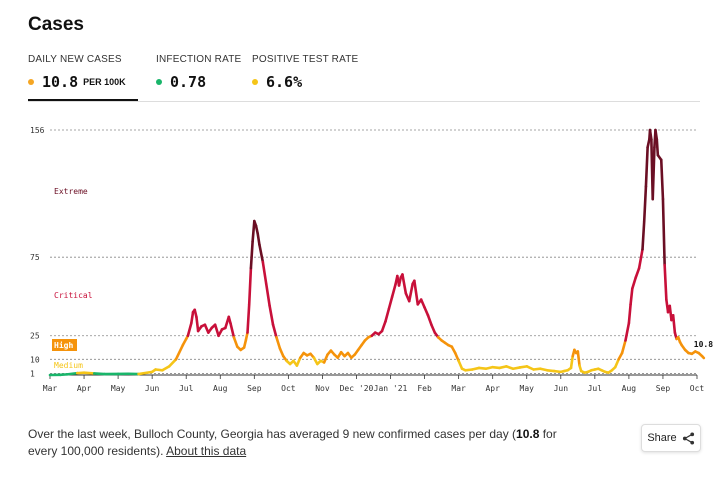 Image resolution: width=721 pixels, height=484 pixels. Describe the element at coordinates (697, 388) in the screenshot. I see `x-tick-label: Oct` at that location.